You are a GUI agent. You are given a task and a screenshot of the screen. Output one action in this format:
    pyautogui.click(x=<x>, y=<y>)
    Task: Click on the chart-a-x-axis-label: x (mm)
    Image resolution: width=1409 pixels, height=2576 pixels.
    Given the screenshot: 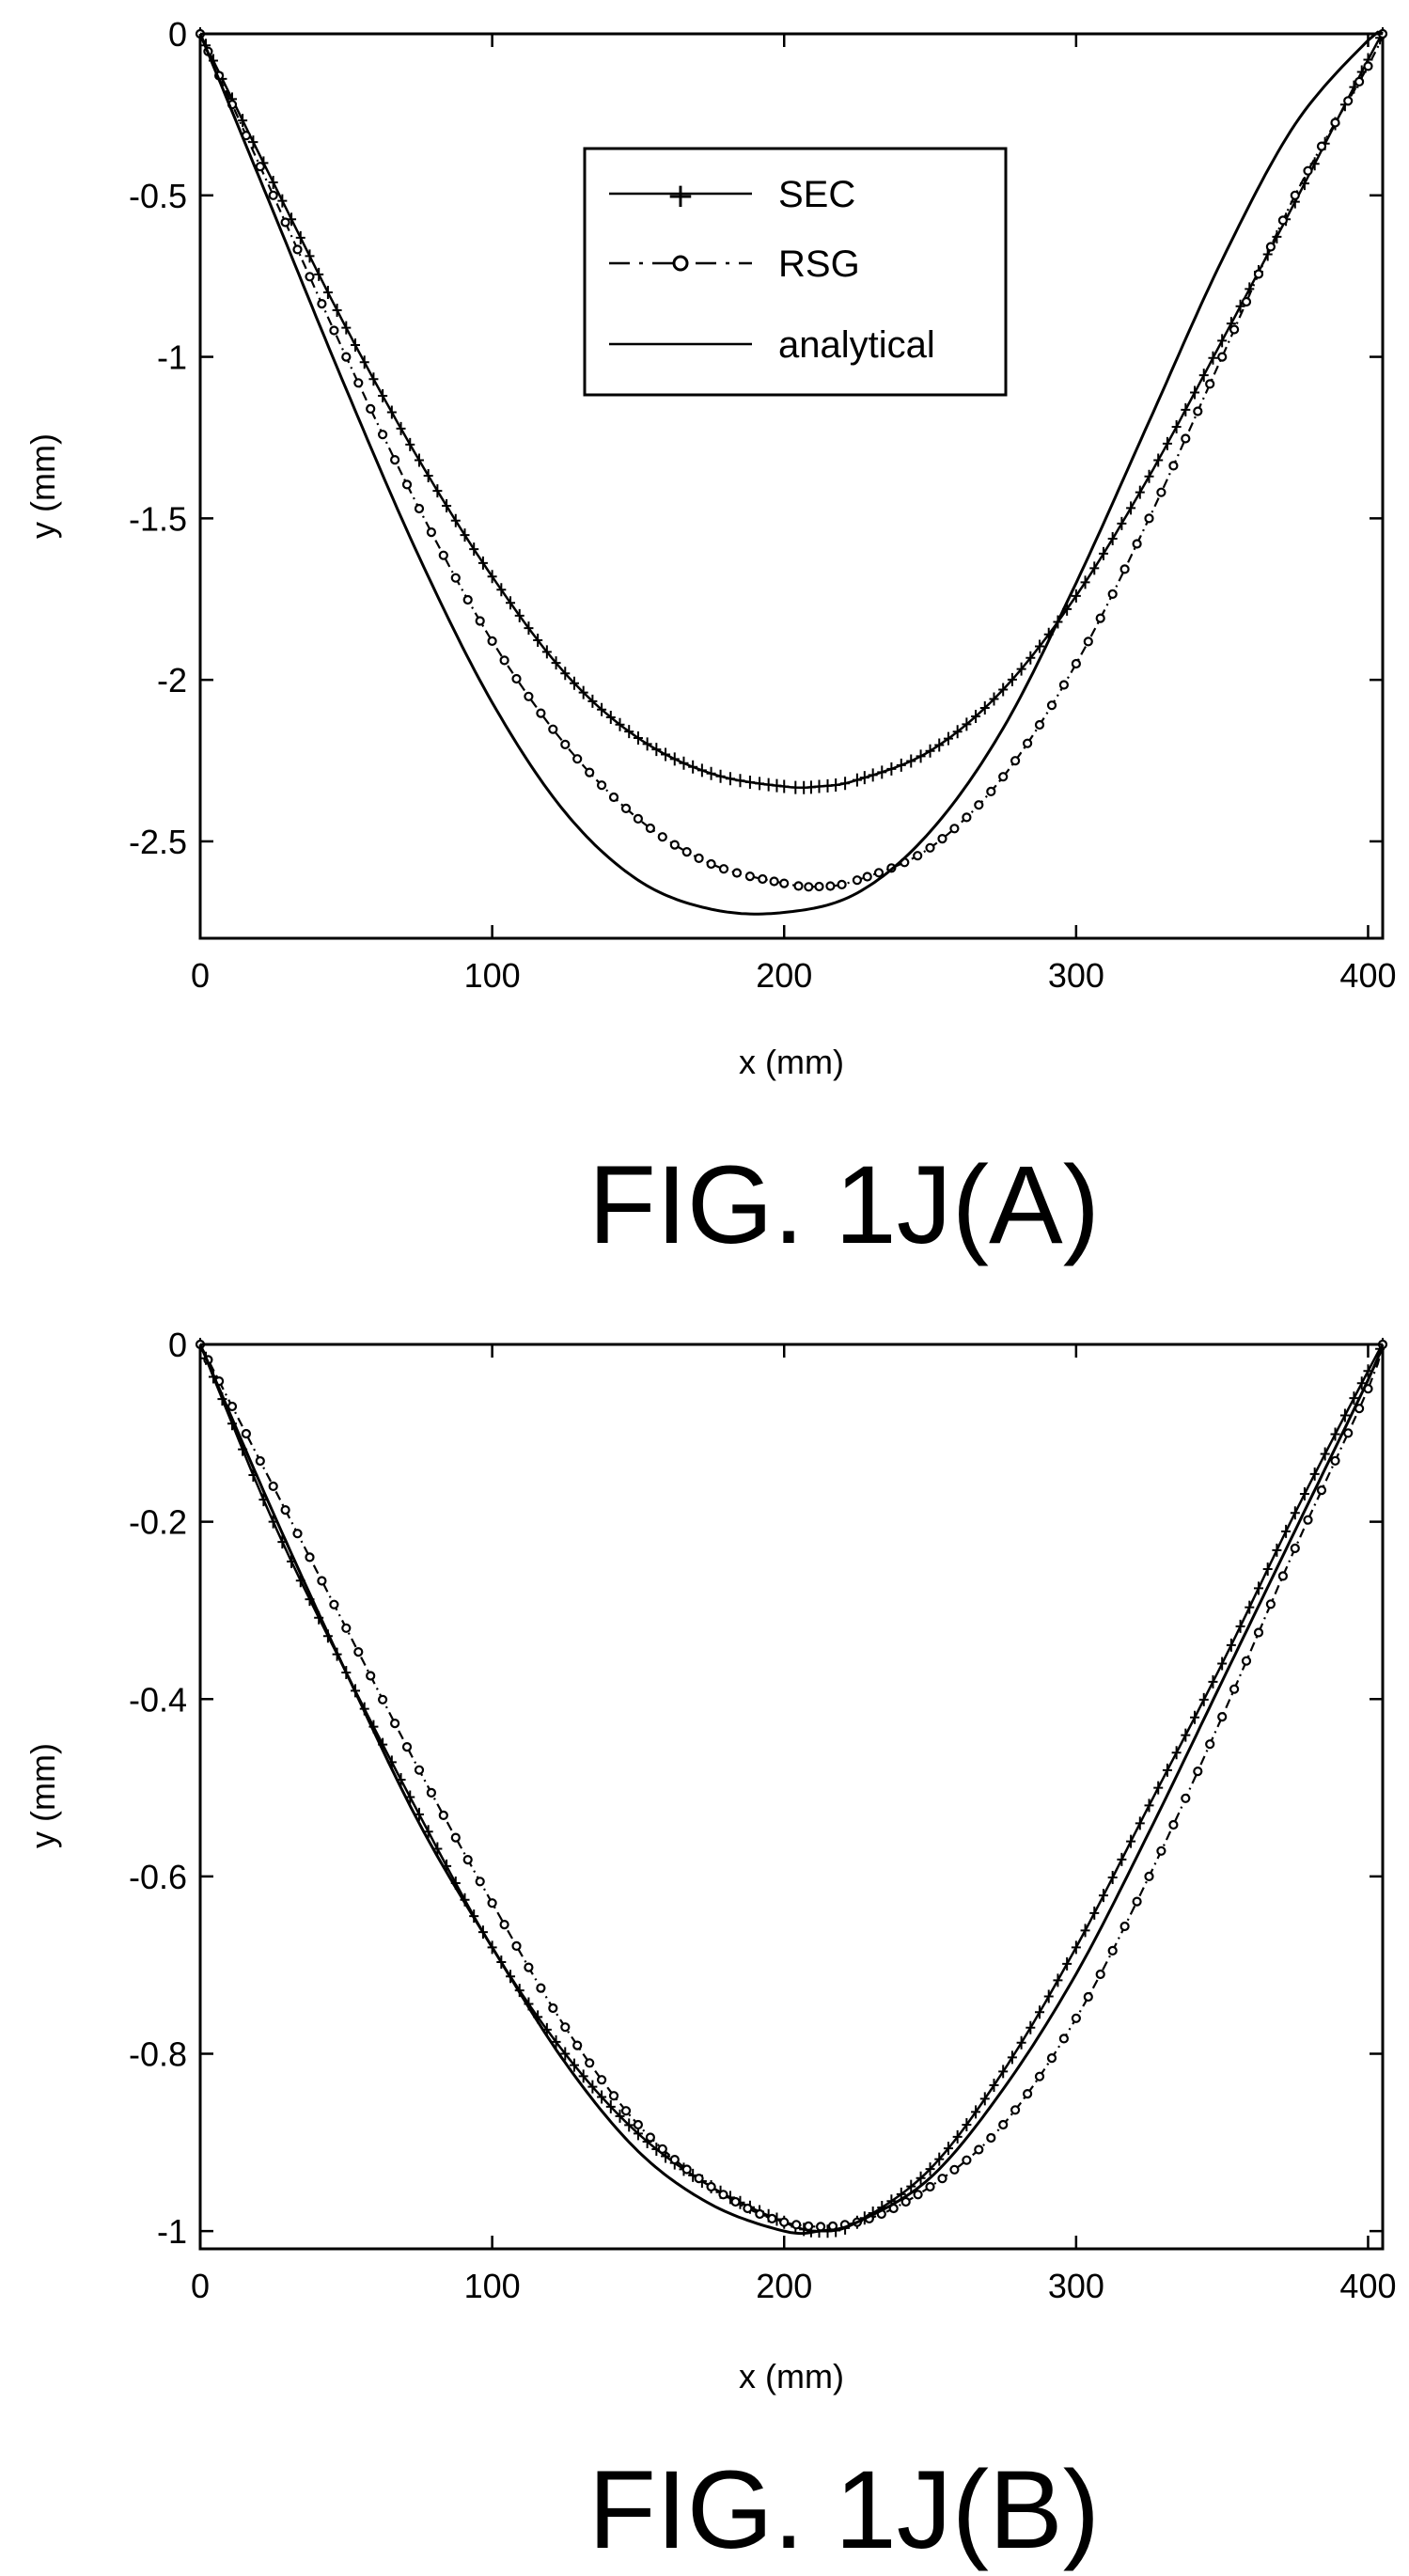 What is the action you would take?
    pyautogui.click(x=791, y=1062)
    